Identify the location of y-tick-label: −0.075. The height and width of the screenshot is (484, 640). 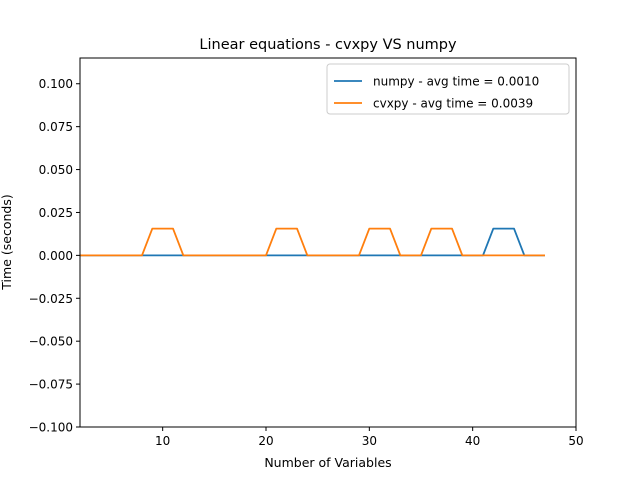
(51, 385).